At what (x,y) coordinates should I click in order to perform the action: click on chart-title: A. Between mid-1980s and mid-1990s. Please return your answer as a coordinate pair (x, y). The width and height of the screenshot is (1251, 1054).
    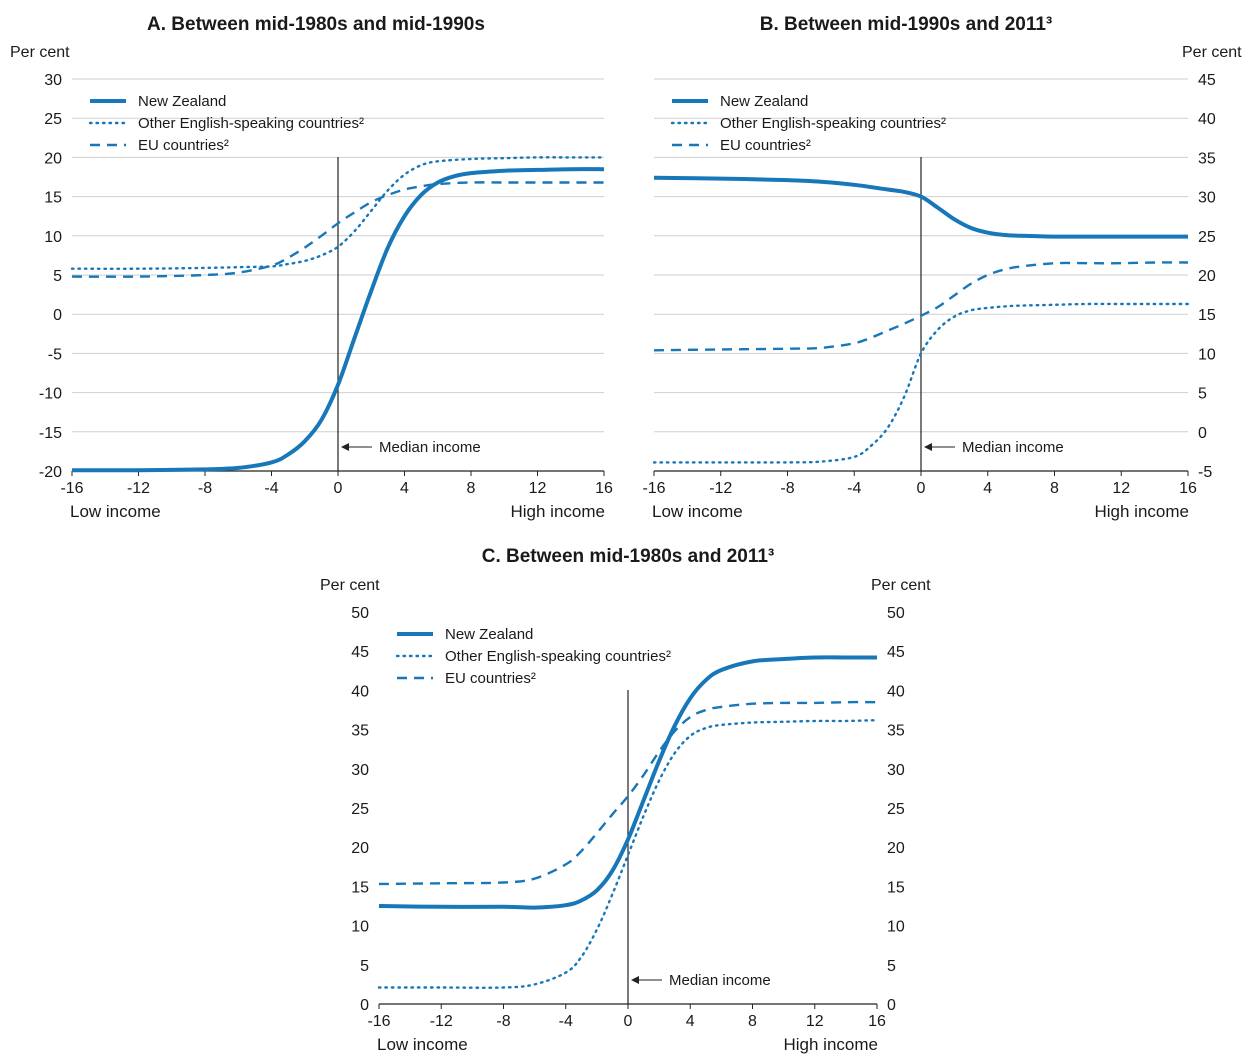
    Looking at the image, I should click on (316, 24).